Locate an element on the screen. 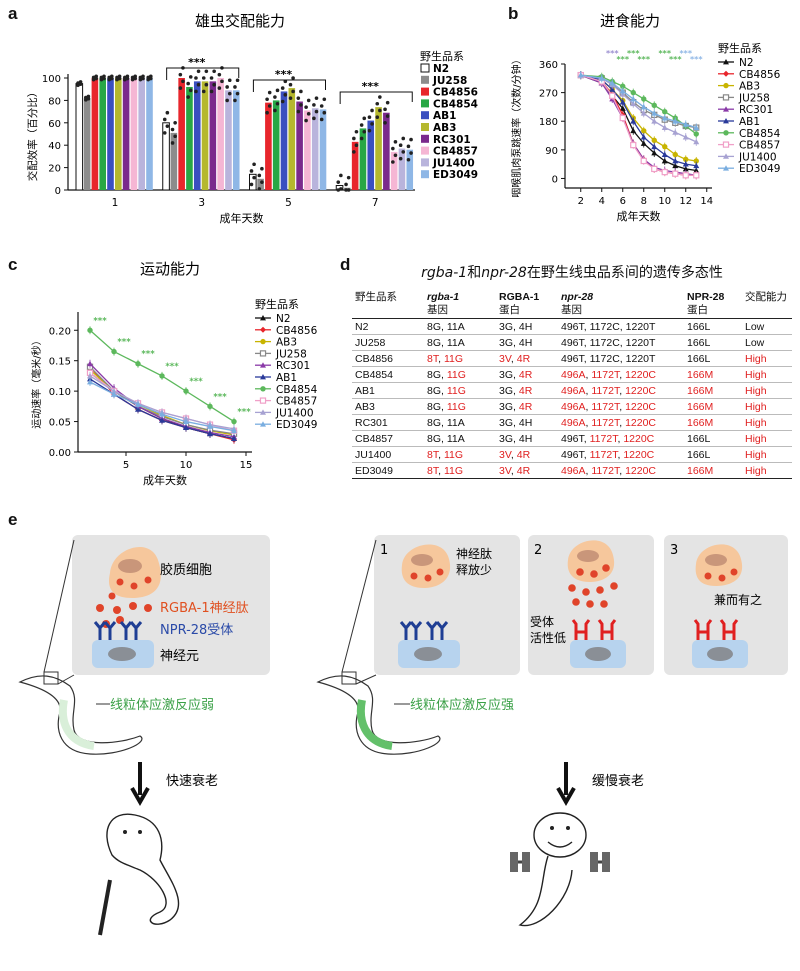 The image size is (800, 971). rgba1-protein-a: 3V is located at coordinates (505, 454).